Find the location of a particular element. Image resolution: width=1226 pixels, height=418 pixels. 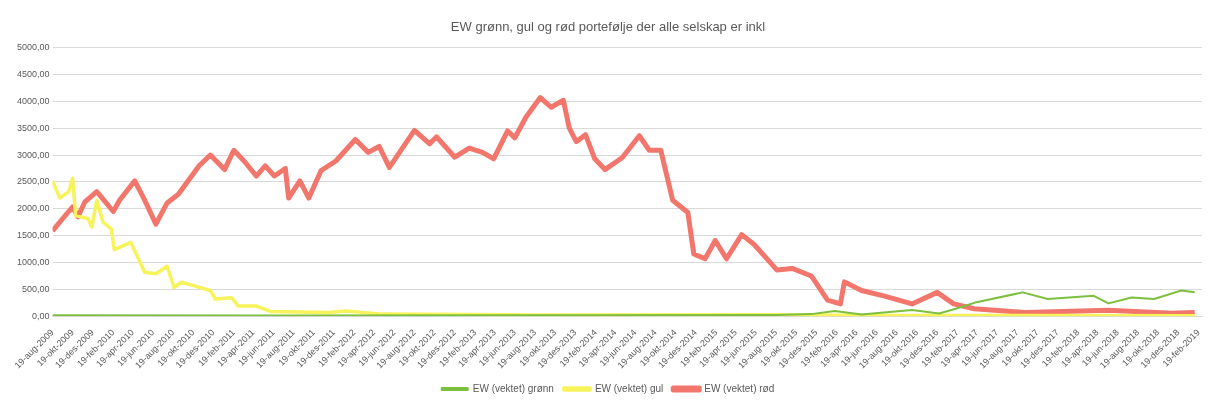

legend-label: EW (vektet) rød is located at coordinates (739, 388).